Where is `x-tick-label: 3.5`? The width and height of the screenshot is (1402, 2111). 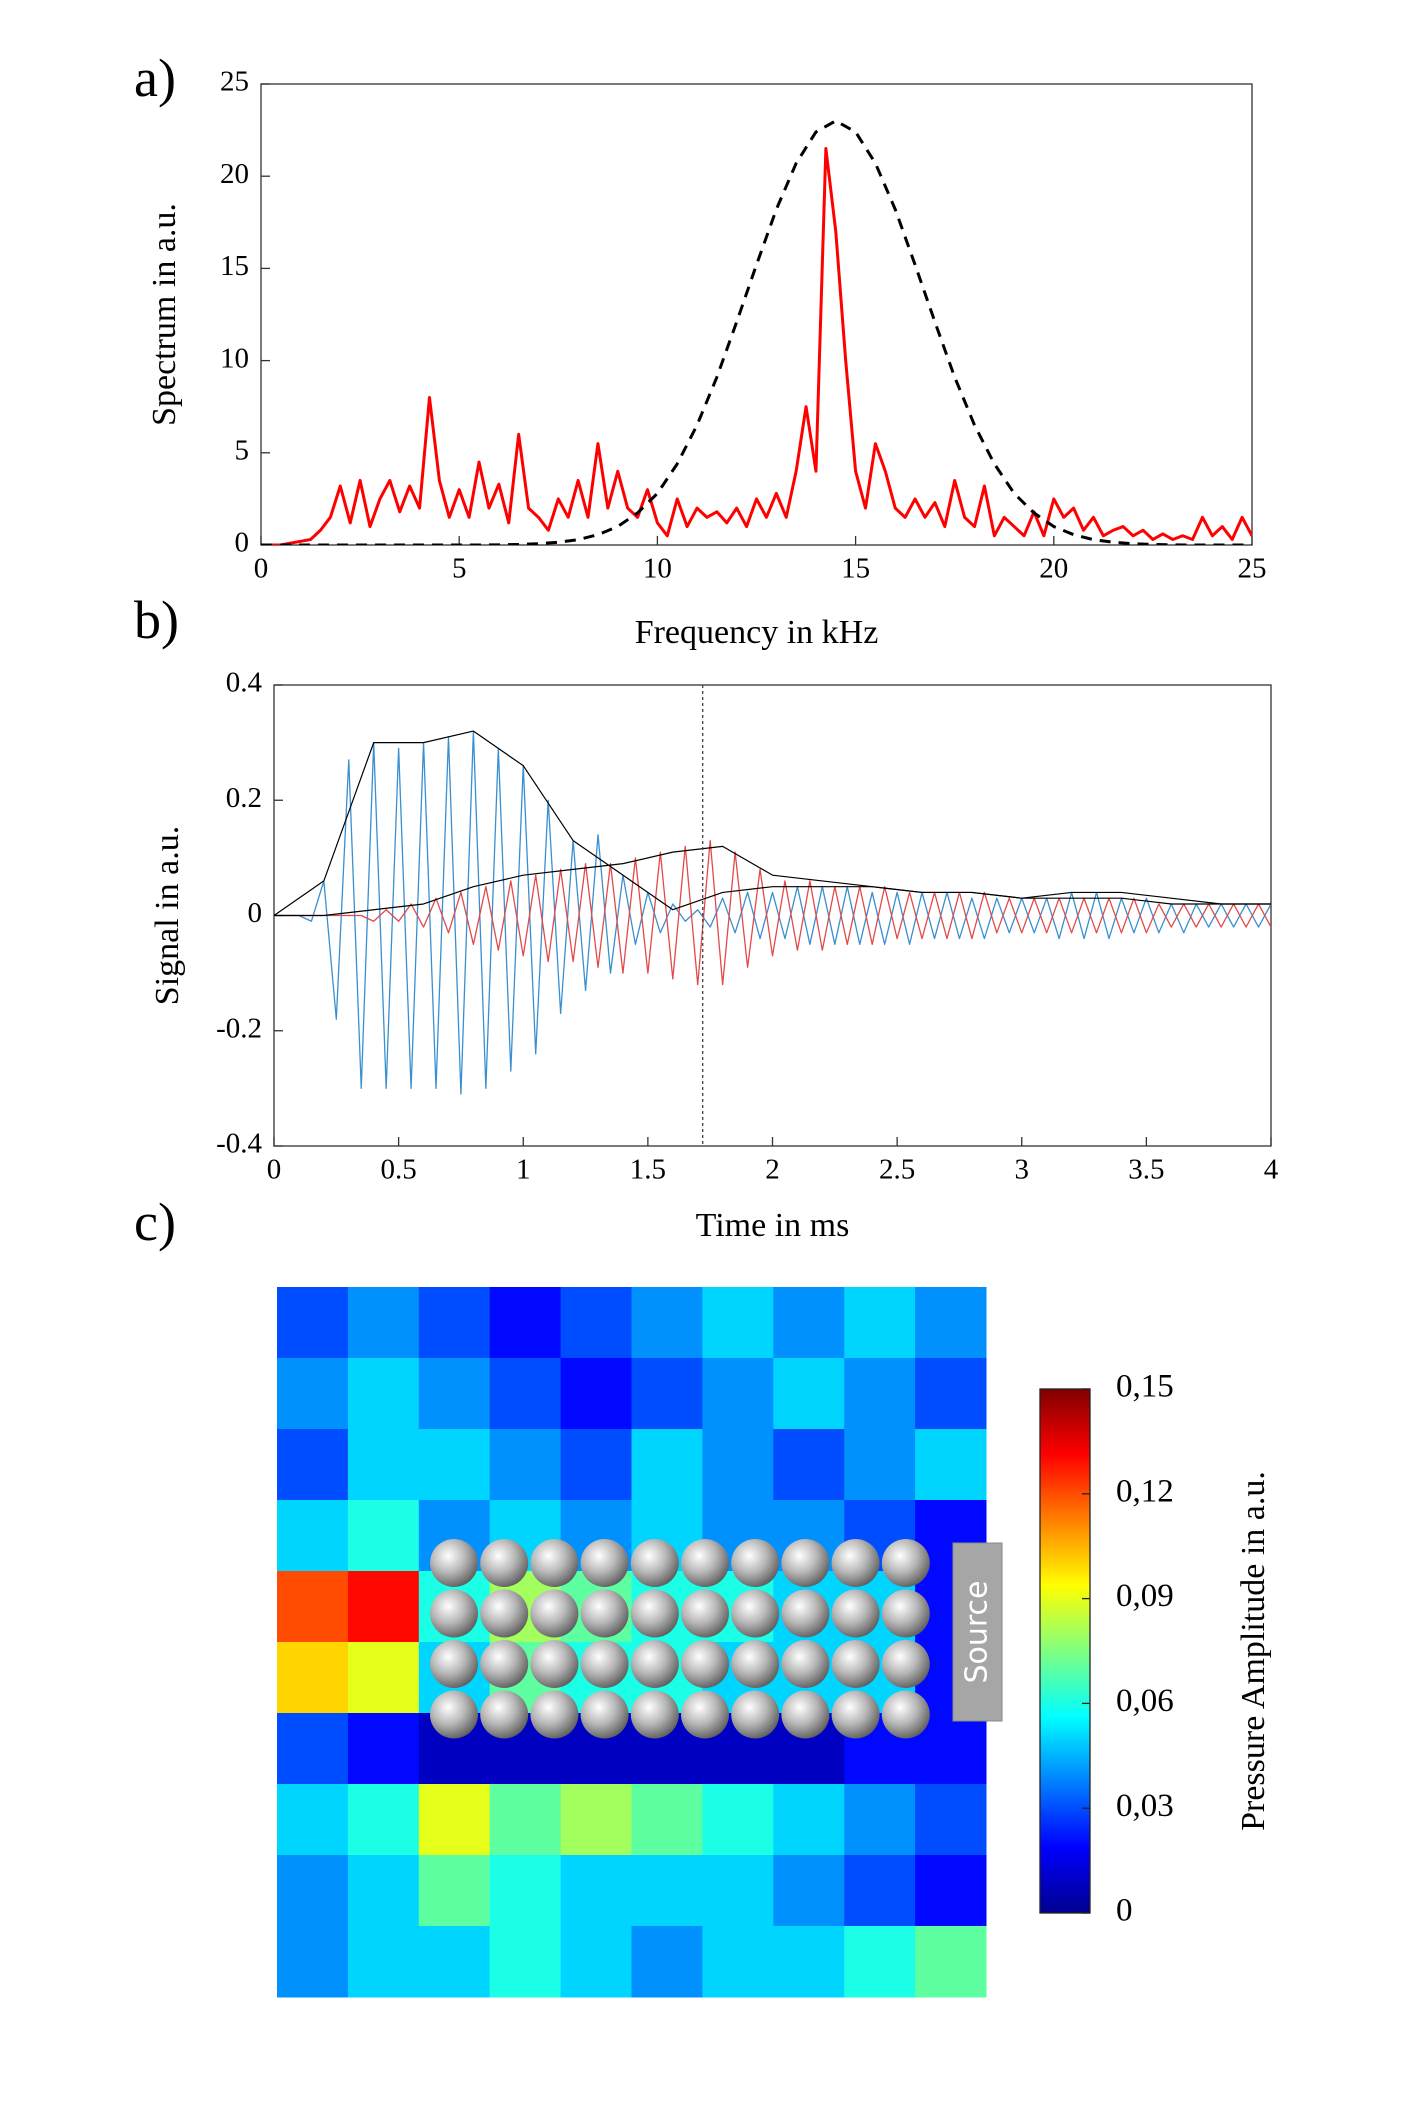
x-tick-label: 3.5 is located at coordinates (1146, 1170).